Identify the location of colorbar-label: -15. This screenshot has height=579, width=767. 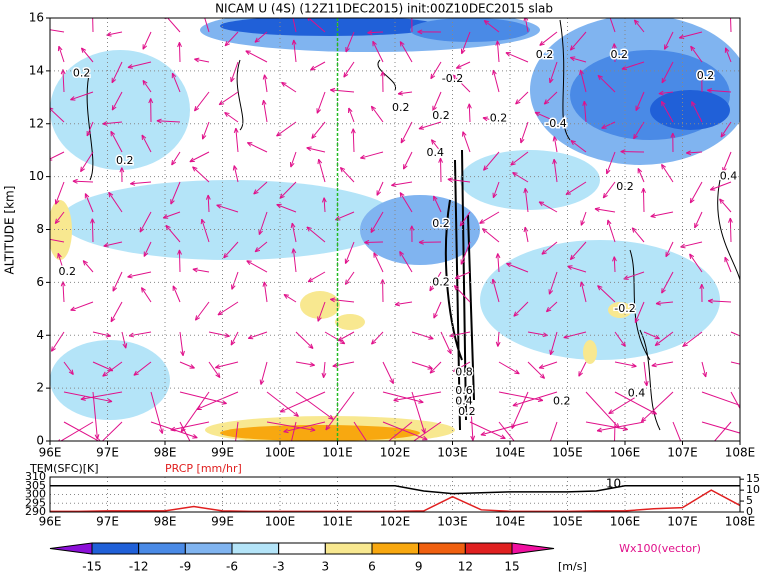
(92, 567).